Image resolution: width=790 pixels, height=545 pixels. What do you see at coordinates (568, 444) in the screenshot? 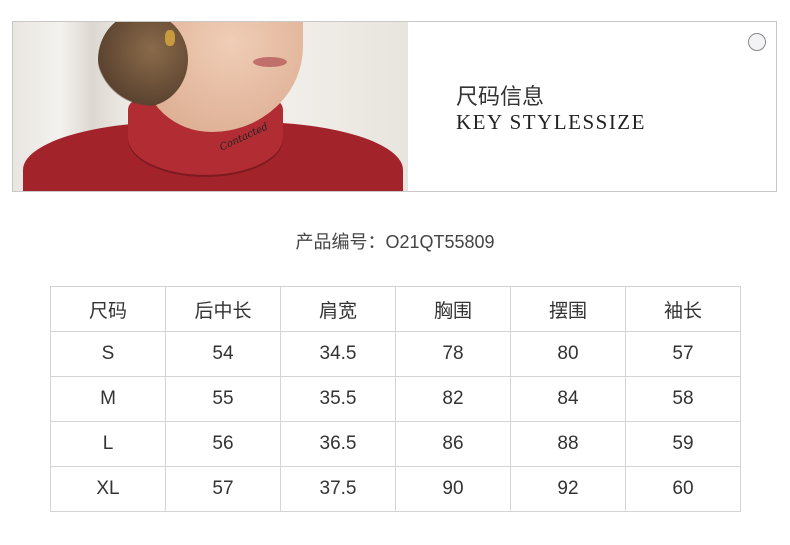
I see `table-cell: 88` at bounding box center [568, 444].